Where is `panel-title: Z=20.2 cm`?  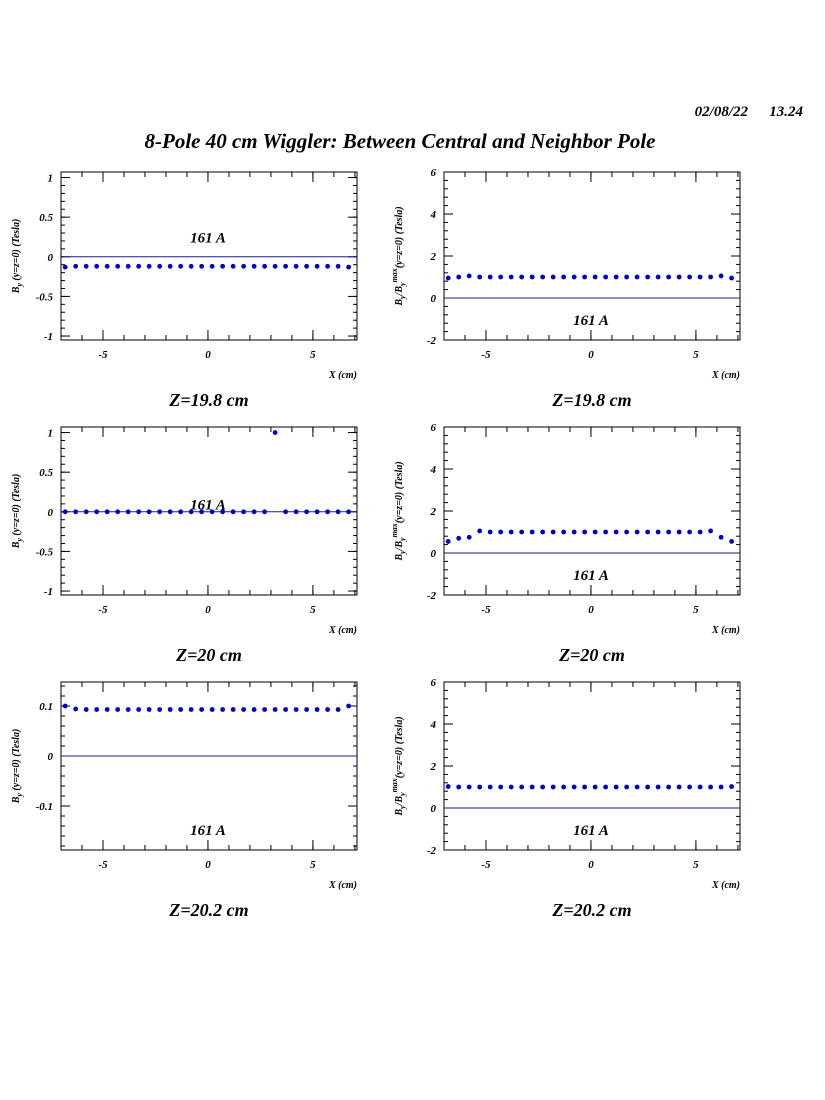
panel-title: Z=20.2 cm is located at coordinates (591, 910).